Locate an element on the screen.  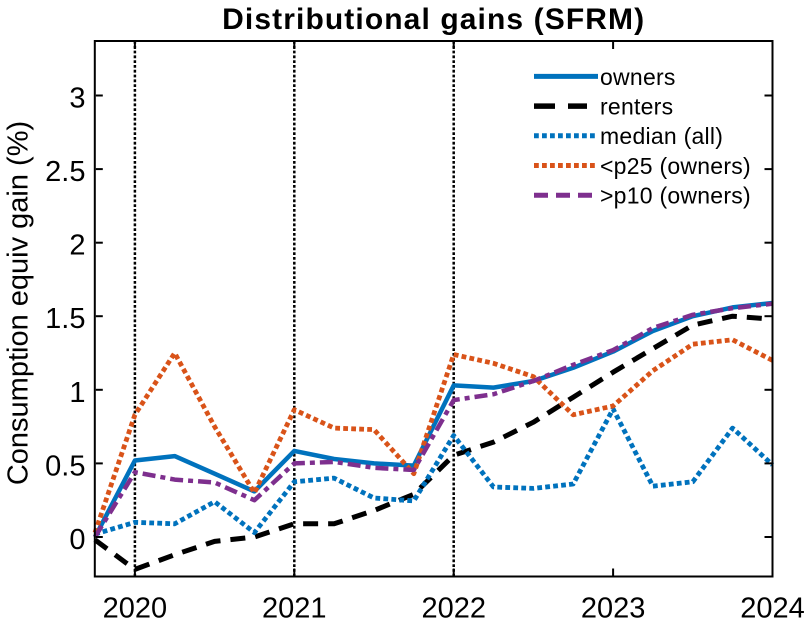
svg-text: owners is located at coordinates (638, 77).